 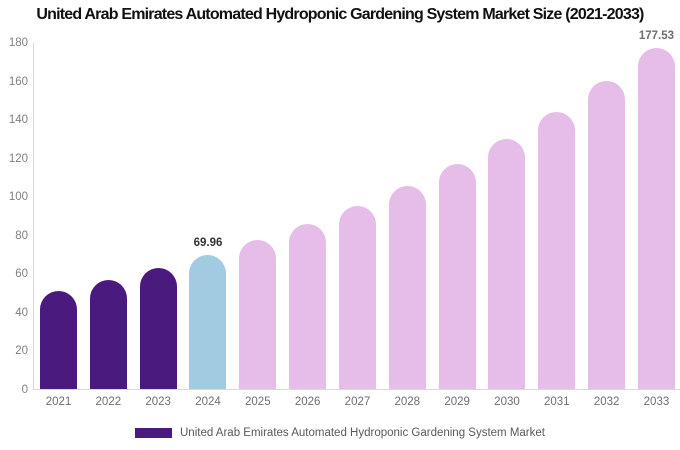 I want to click on legend-swatch, so click(x=153, y=433).